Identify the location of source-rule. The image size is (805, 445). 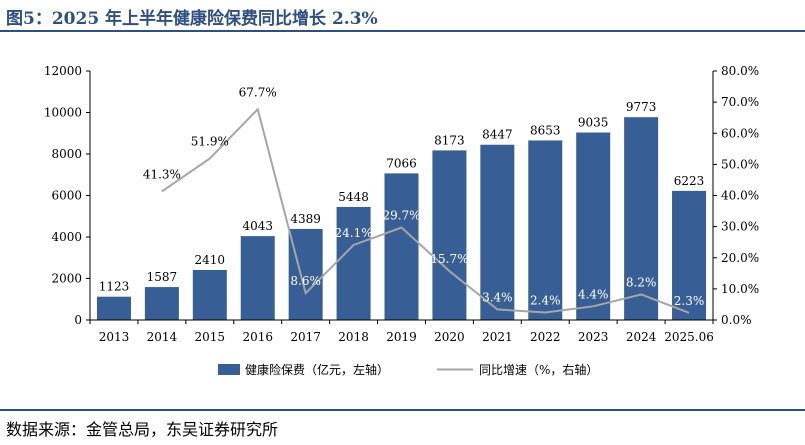
(402, 410).